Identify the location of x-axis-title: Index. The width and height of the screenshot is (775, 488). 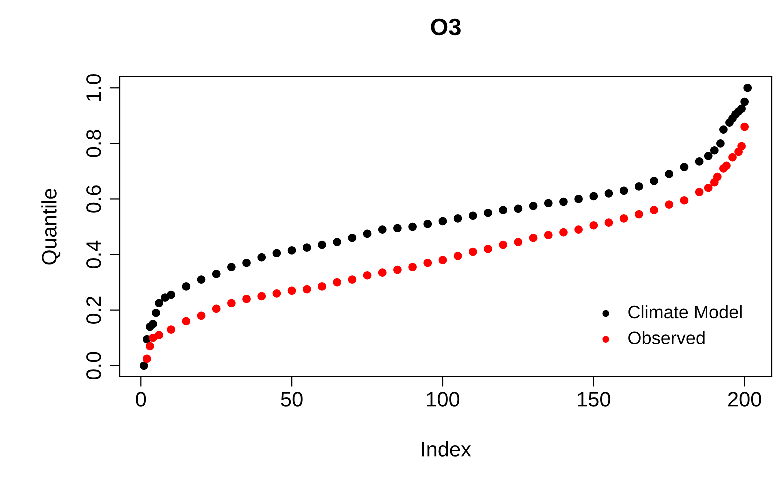
(447, 449).